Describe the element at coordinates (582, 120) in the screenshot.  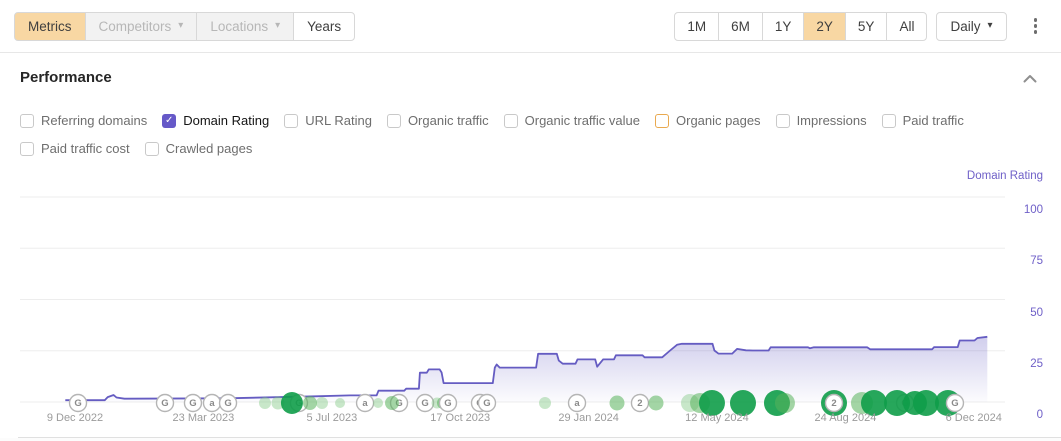
I see `checkbox-label: Organic traffic value` at that location.